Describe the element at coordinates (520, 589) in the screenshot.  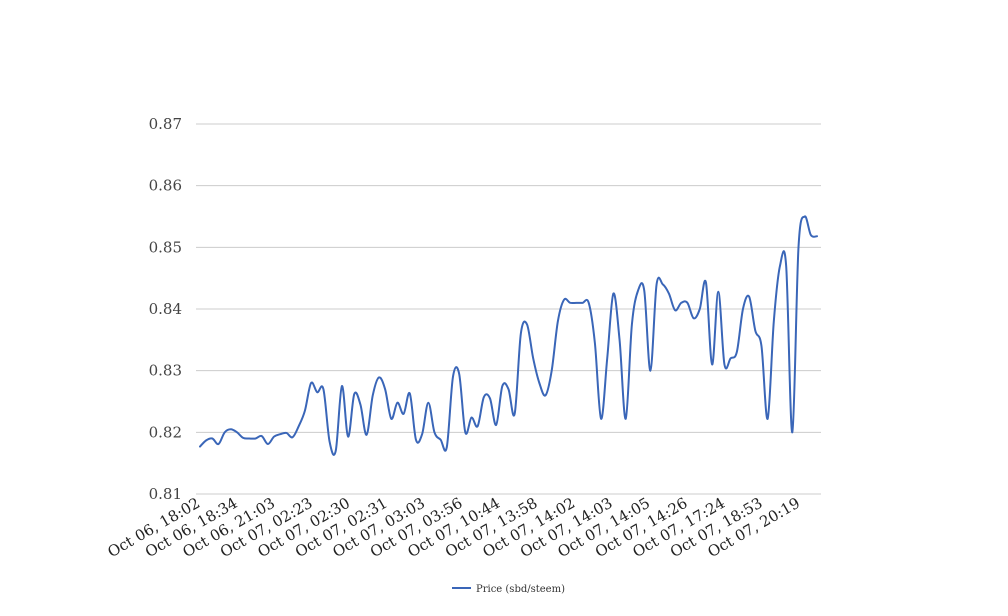
I see `legend-label: Price (sbd/steem)` at that location.